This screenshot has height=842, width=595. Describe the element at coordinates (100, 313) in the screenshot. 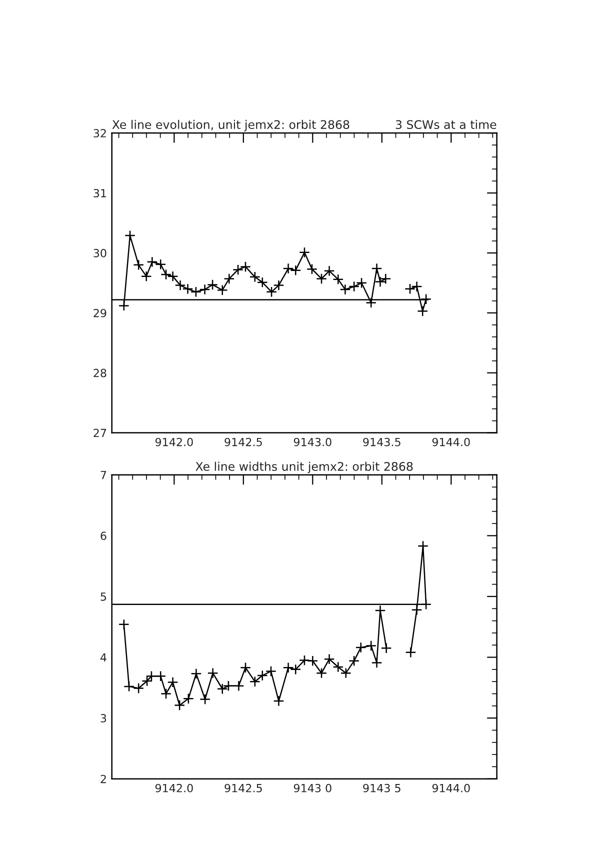

I see `y-tick-label: 29` at that location.